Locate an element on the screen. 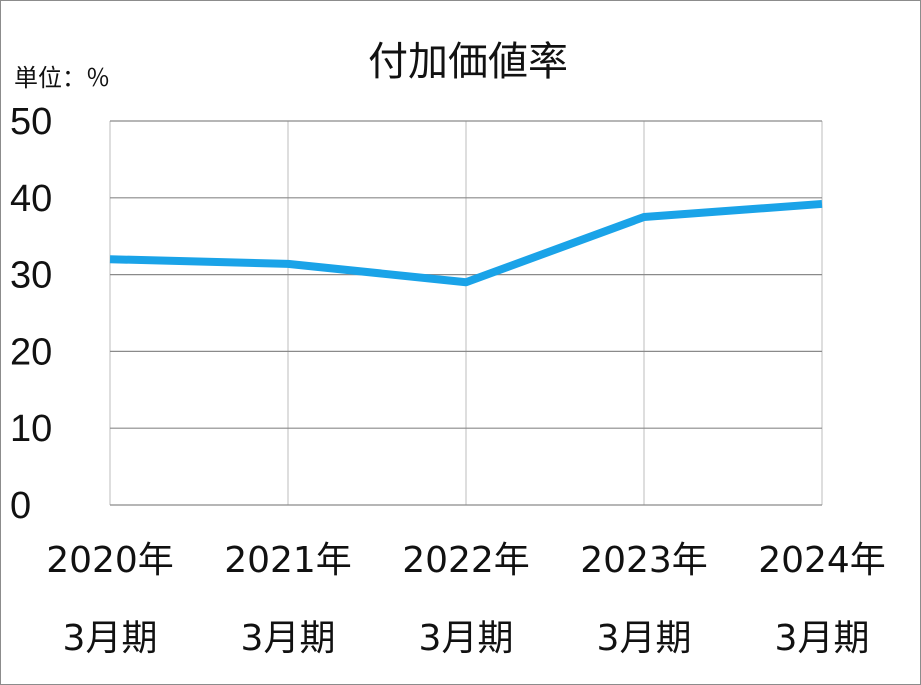  series-layer is located at coordinates (466, 243).